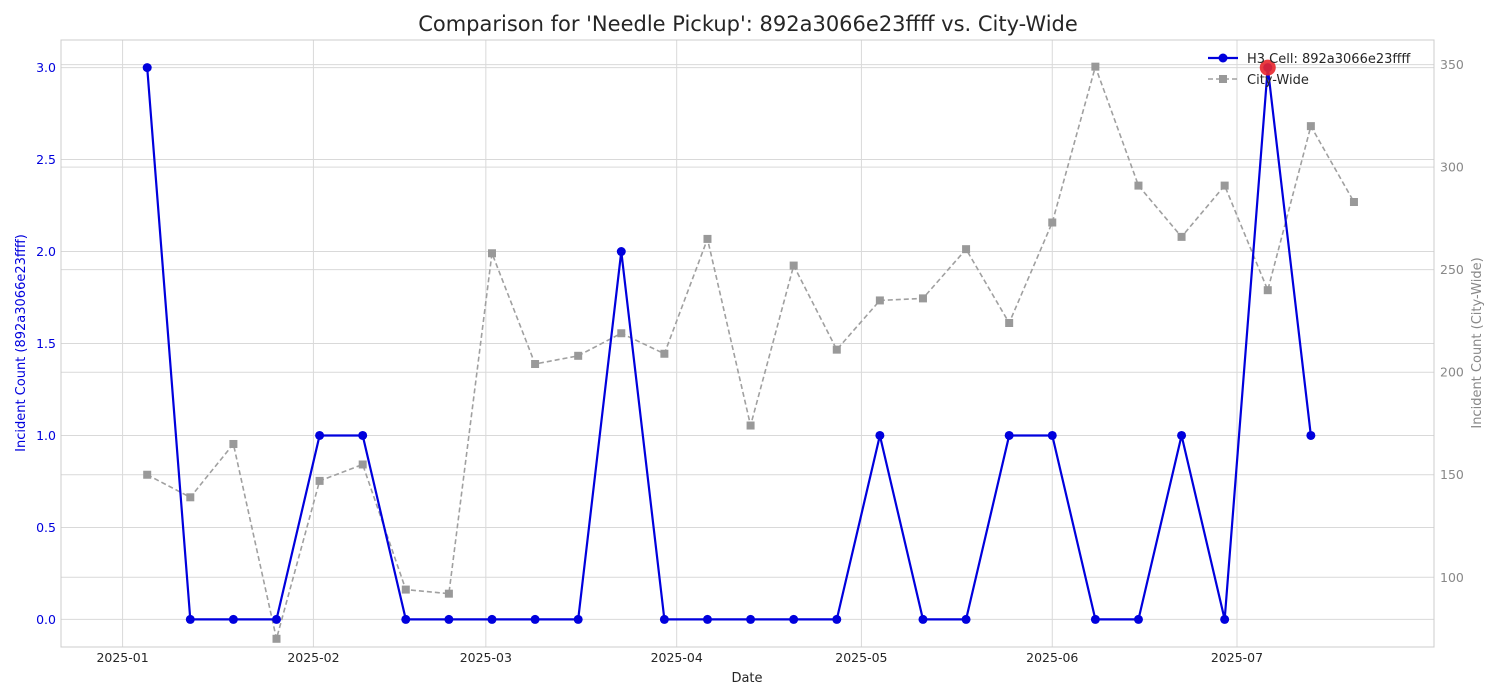 This screenshot has width=1500, height=700. What do you see at coordinates (46, 251) in the screenshot?
I see `y-left-tick-label: 2.0` at bounding box center [46, 251].